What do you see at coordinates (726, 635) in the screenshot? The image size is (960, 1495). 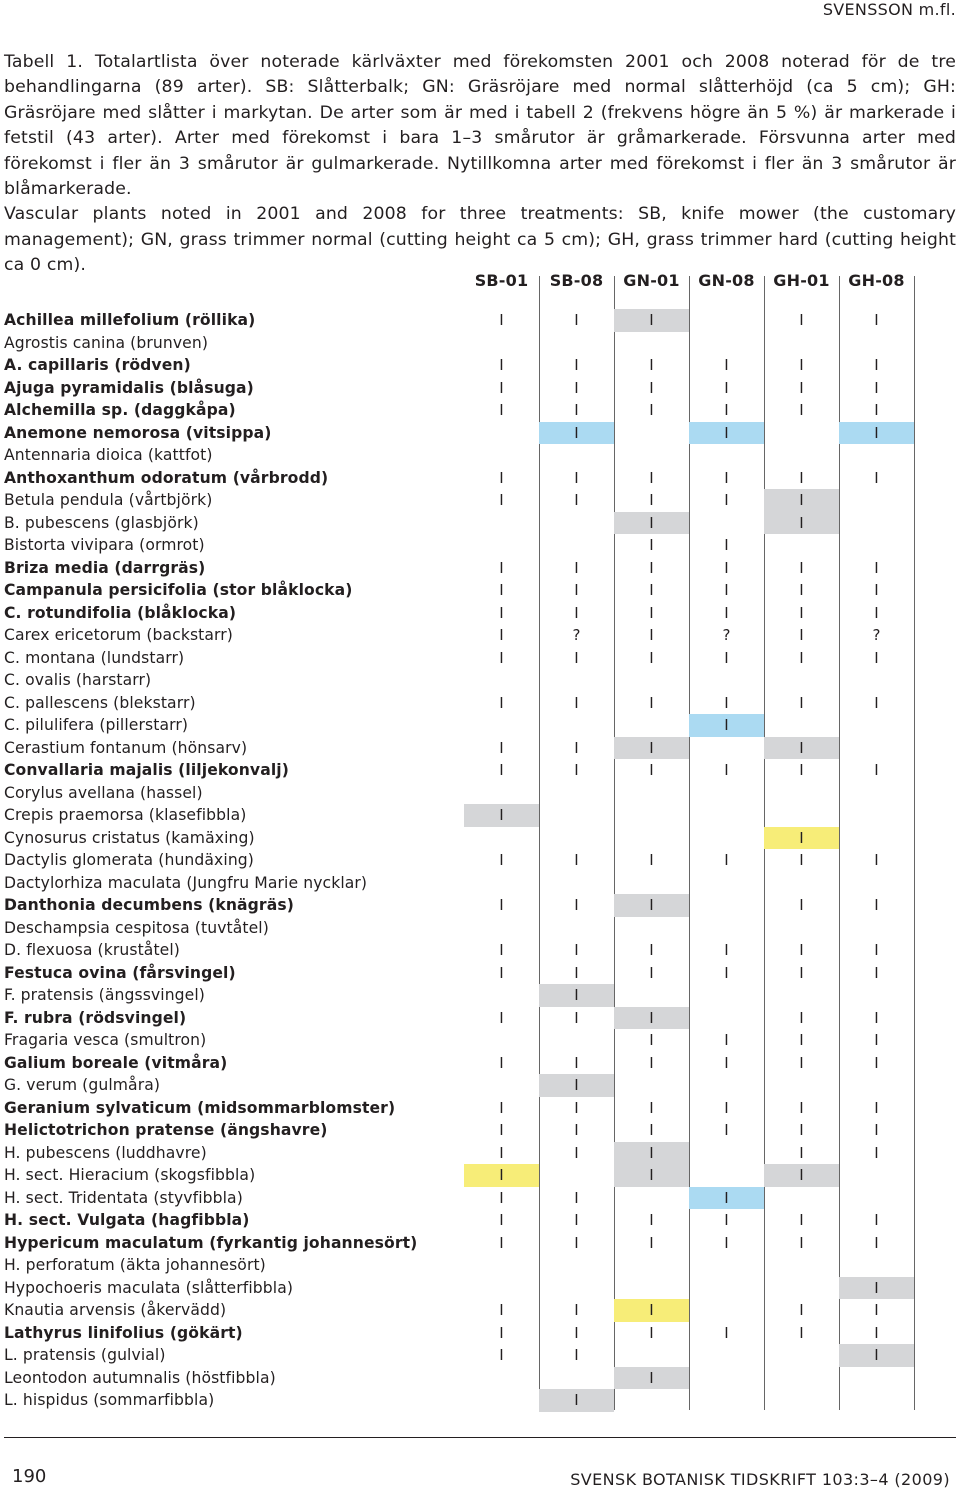 I see `occurrence-cell: ?` at bounding box center [726, 635].